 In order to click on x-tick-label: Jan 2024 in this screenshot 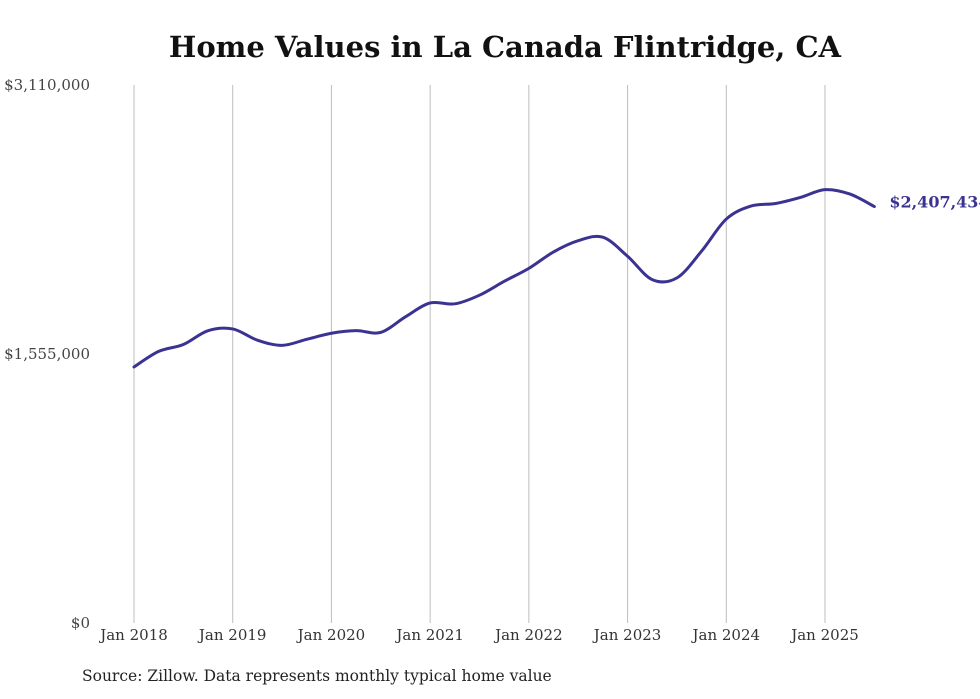, I will do `click(726, 635)`.